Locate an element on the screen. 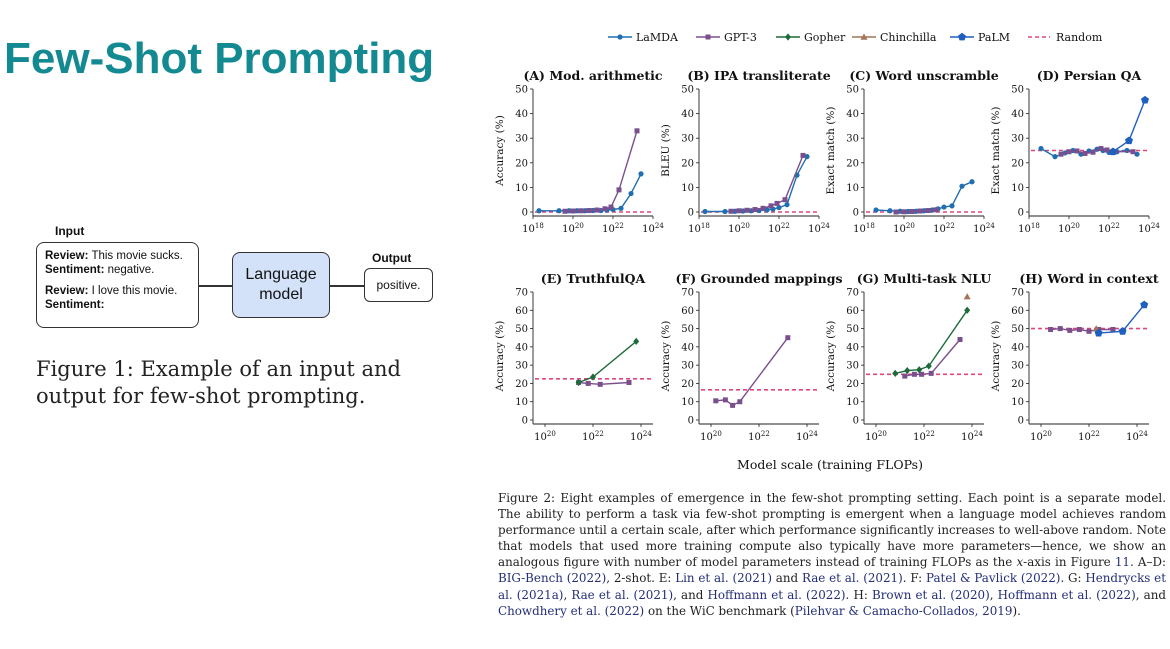  citation-link: Hendrycks et al. (2021a) is located at coordinates (832, 586).